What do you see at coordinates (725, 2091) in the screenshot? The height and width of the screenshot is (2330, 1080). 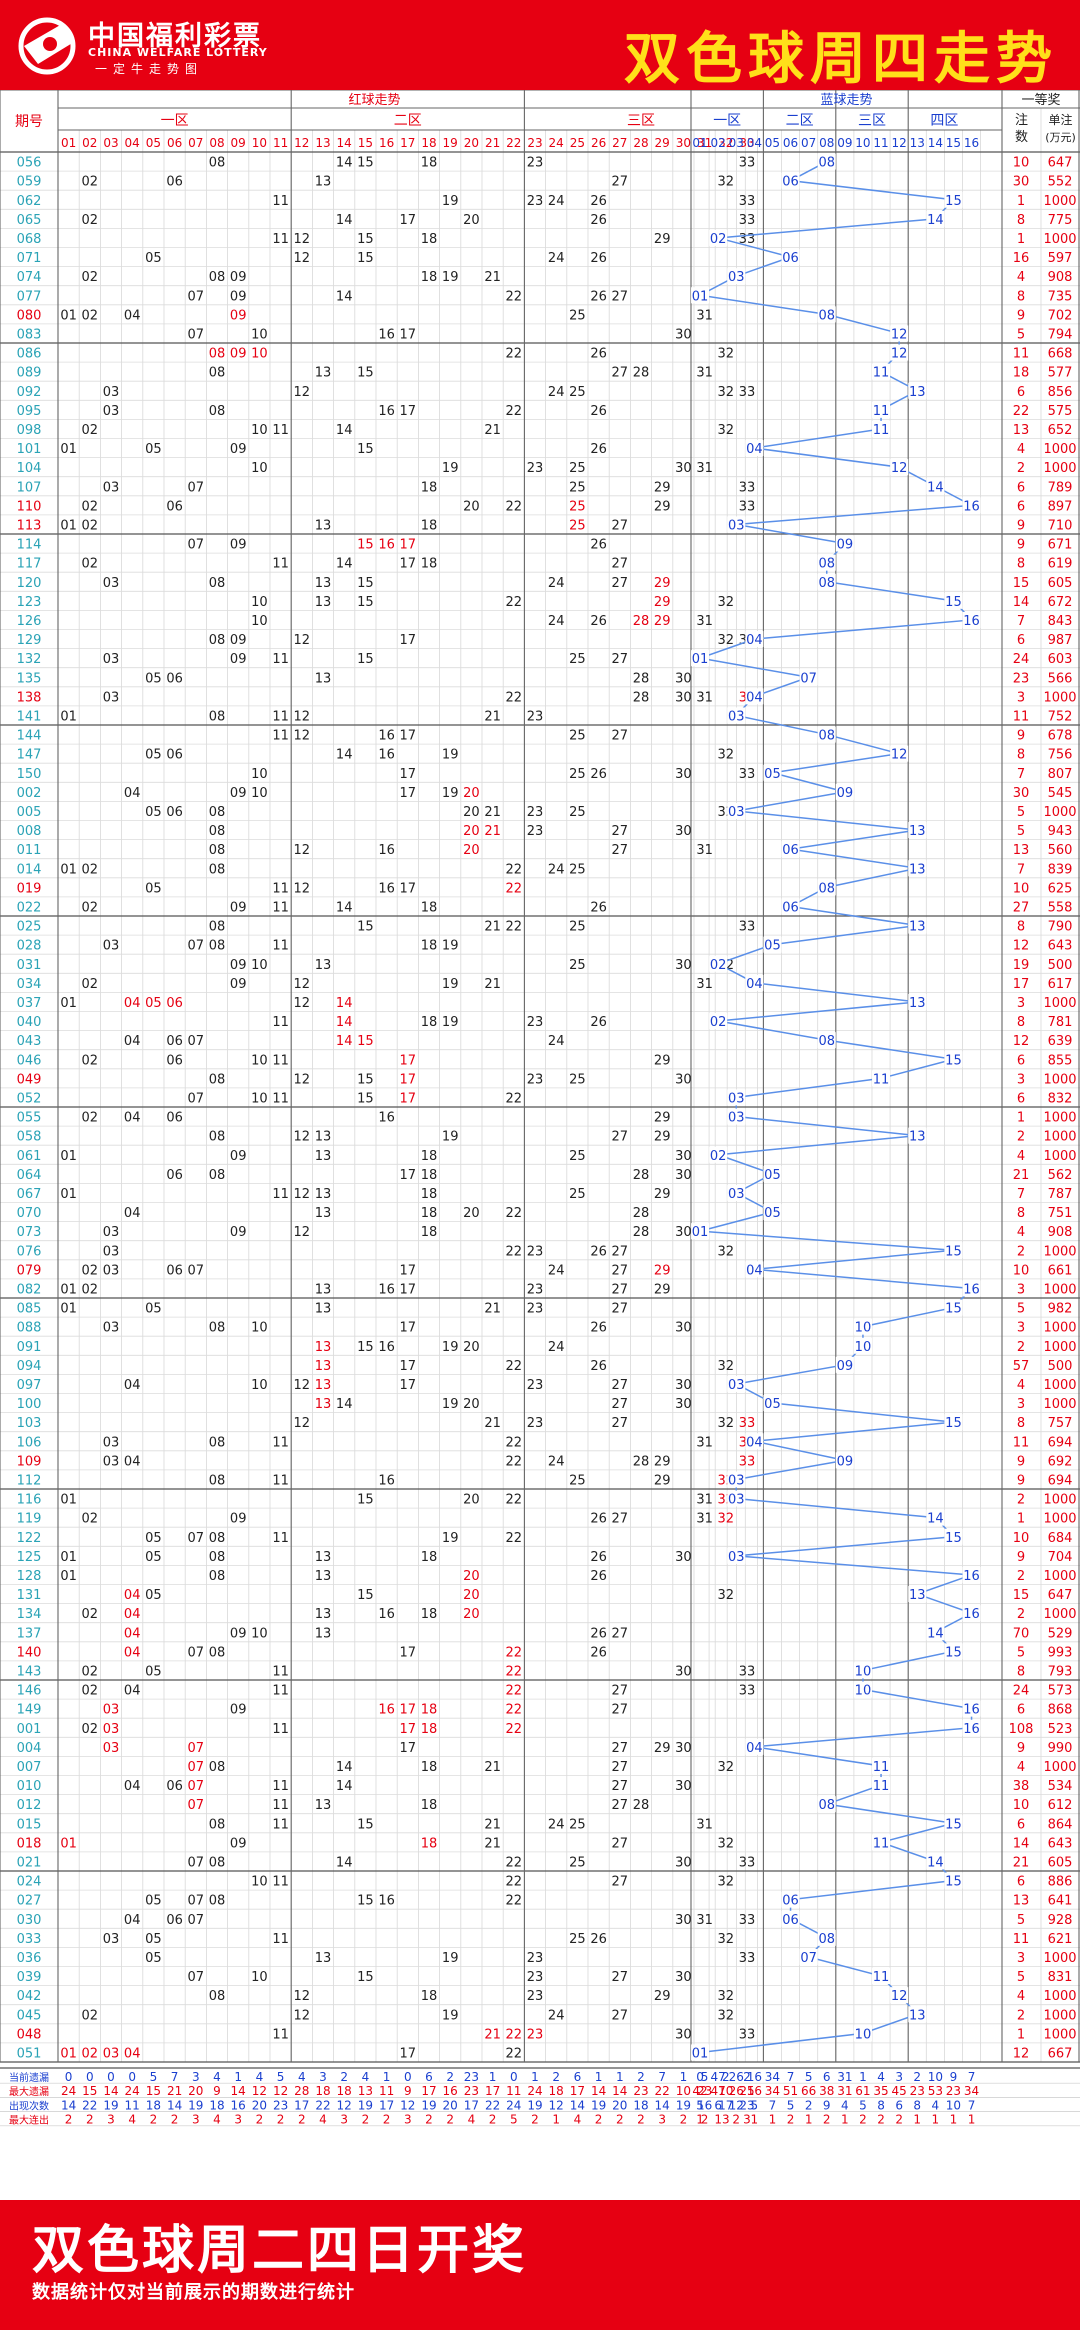 I see `stat-red-cell: 10` at bounding box center [725, 2091].